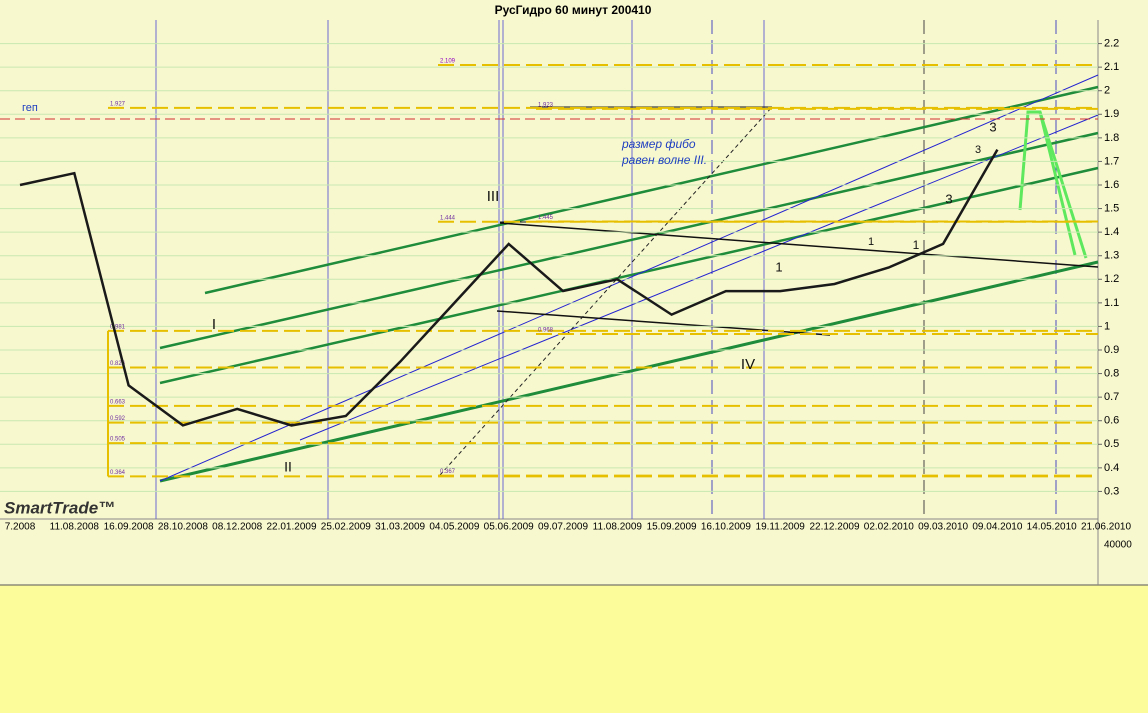 The height and width of the screenshot is (713, 1148). Describe the element at coordinates (291, 527) in the screenshot. I see `x-tick-label: 22.01.2009` at that location.